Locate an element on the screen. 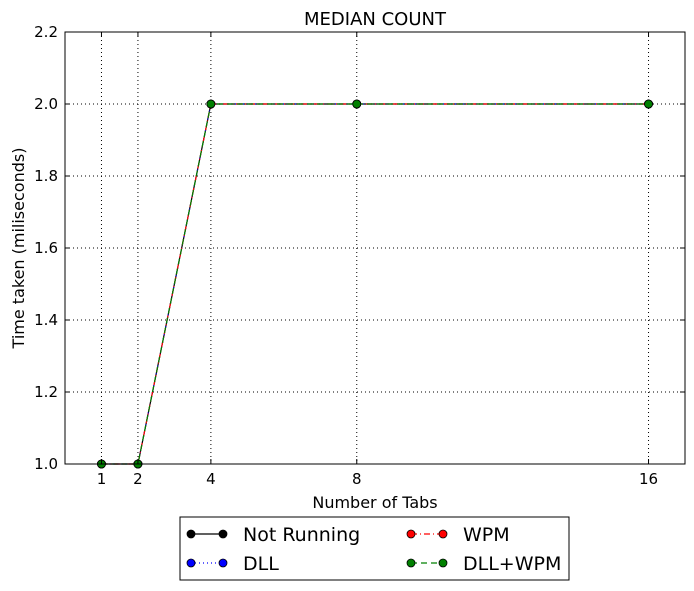  legend-label: DLL+WPM is located at coordinates (512, 564).